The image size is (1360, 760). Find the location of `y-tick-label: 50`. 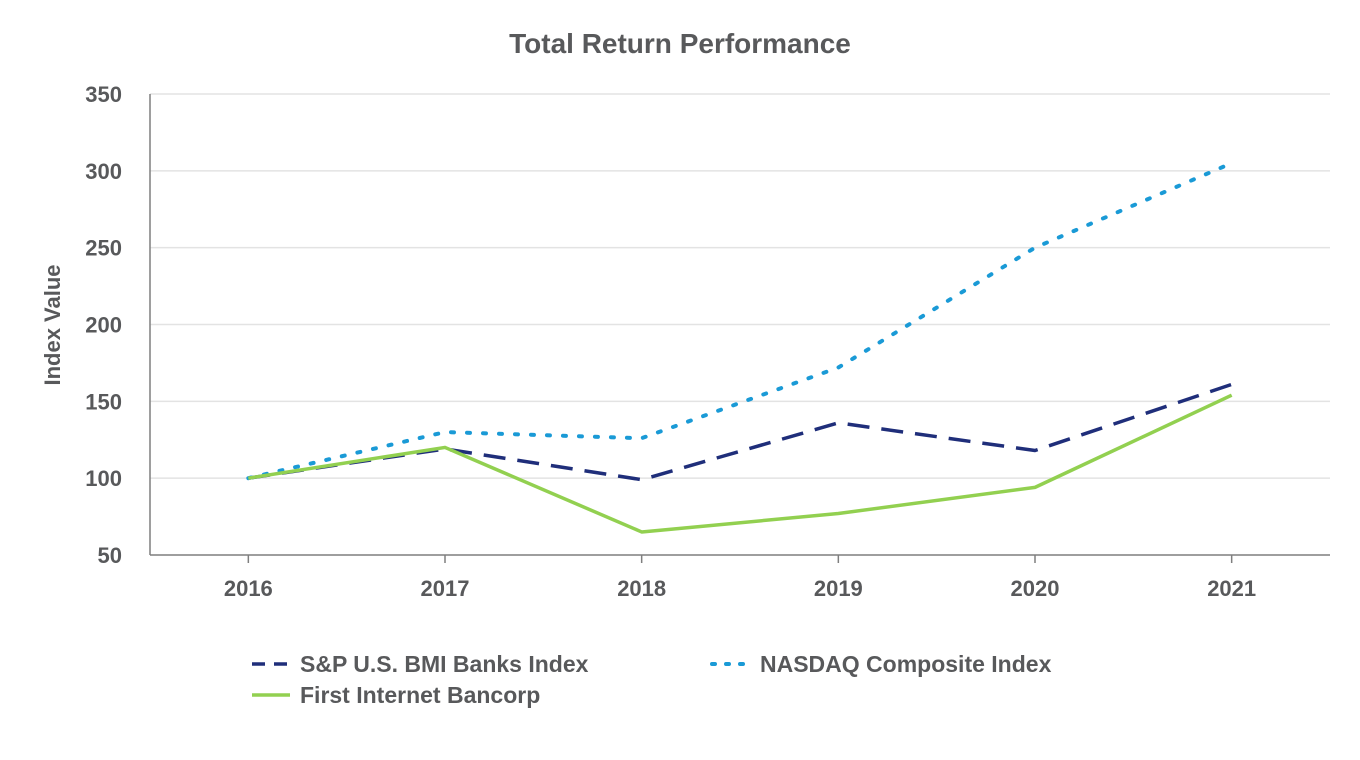

y-tick-label: 50 is located at coordinates (110, 555).